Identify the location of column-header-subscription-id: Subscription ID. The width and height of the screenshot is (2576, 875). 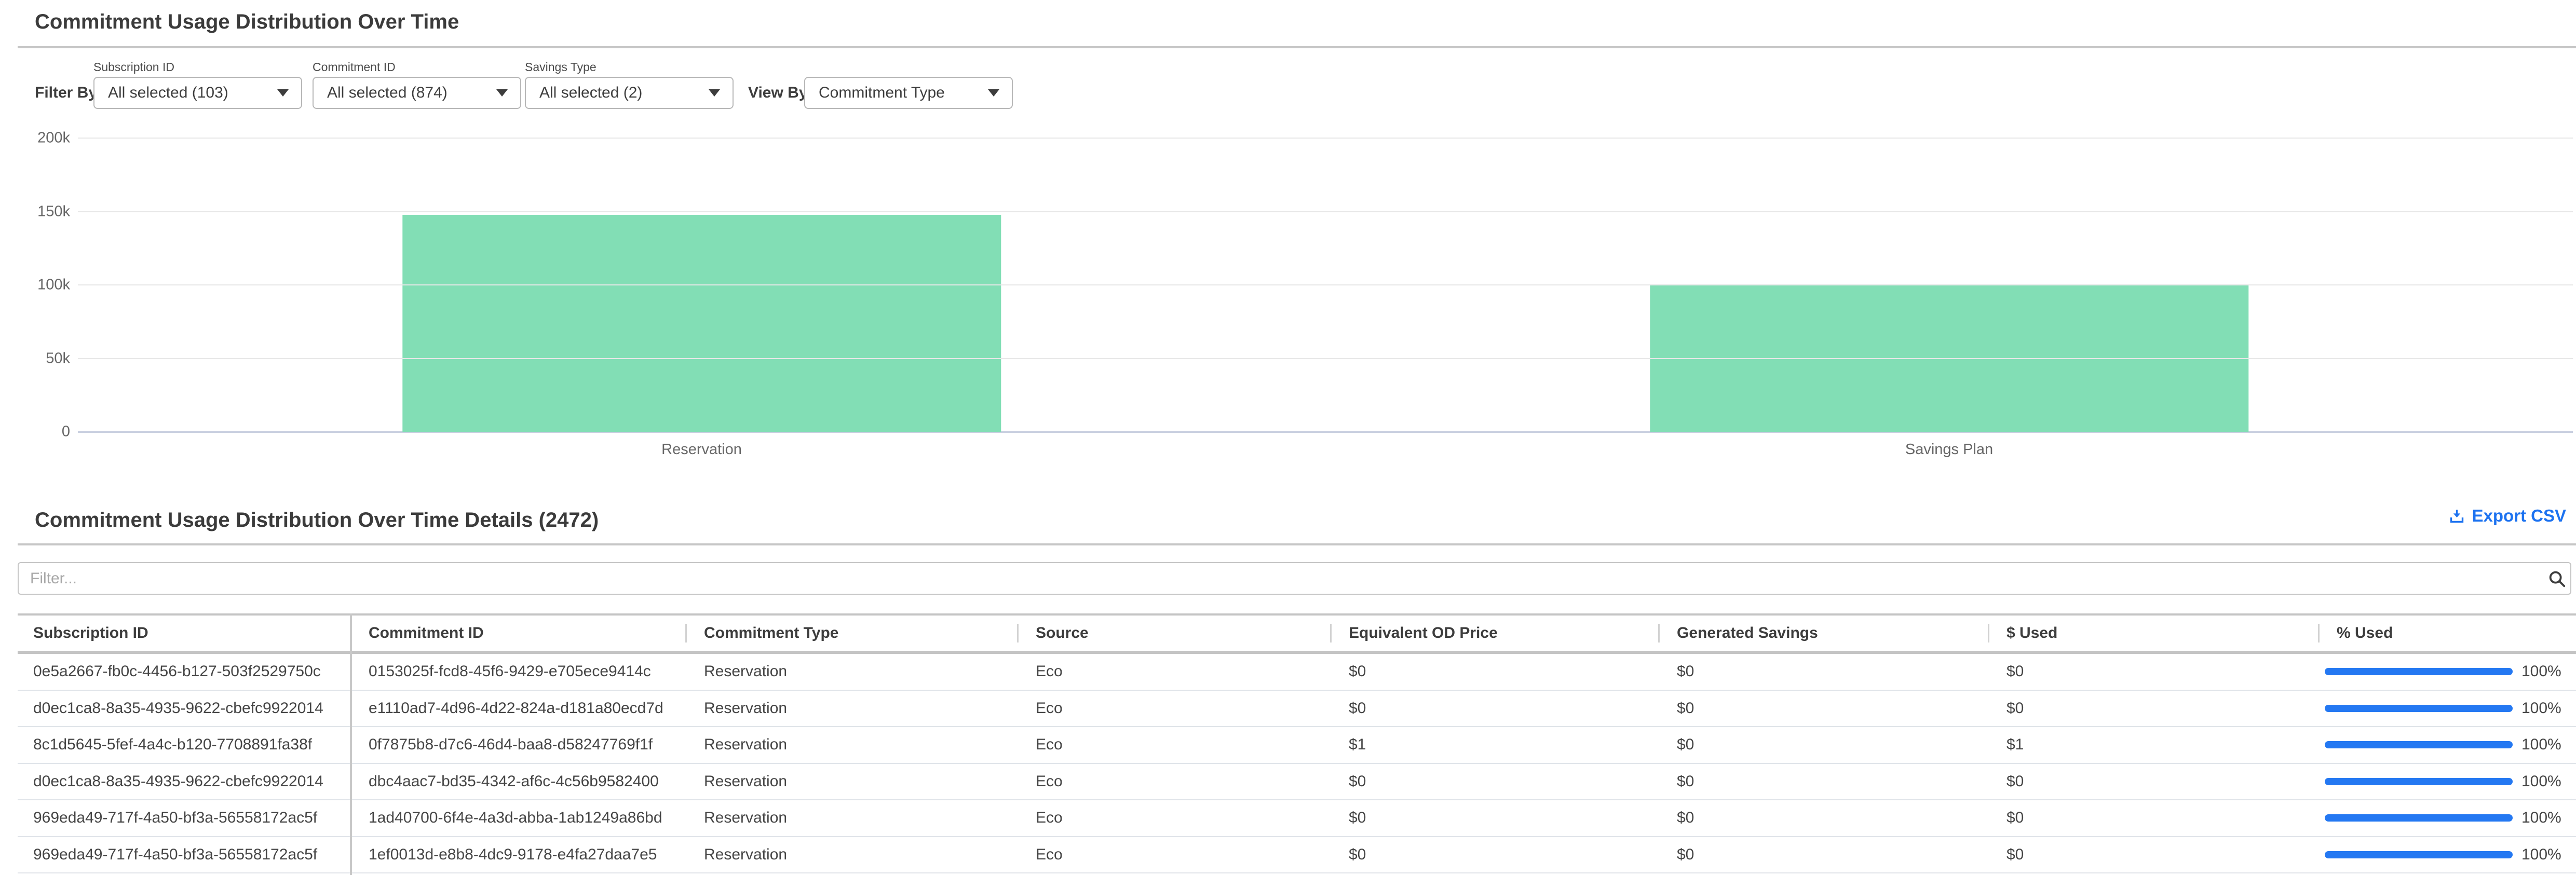
(90, 632).